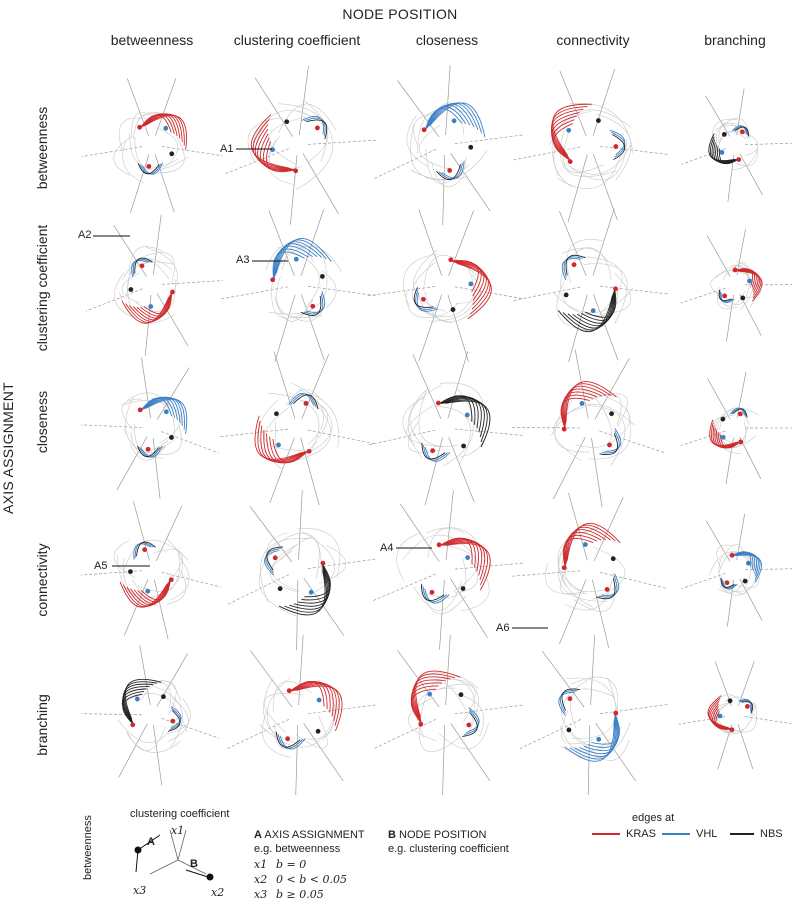  I want to click on explain-rules: x1 b = 0 x2 0 < b < 0.05 x3 b ≥ 0.05, so click(300, 879).